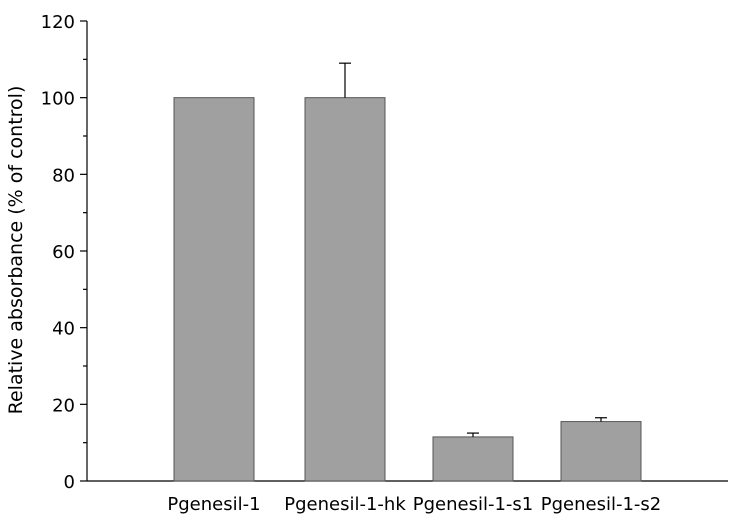  Describe the element at coordinates (58, 99) in the screenshot. I see `y-tick-label: 100` at that location.